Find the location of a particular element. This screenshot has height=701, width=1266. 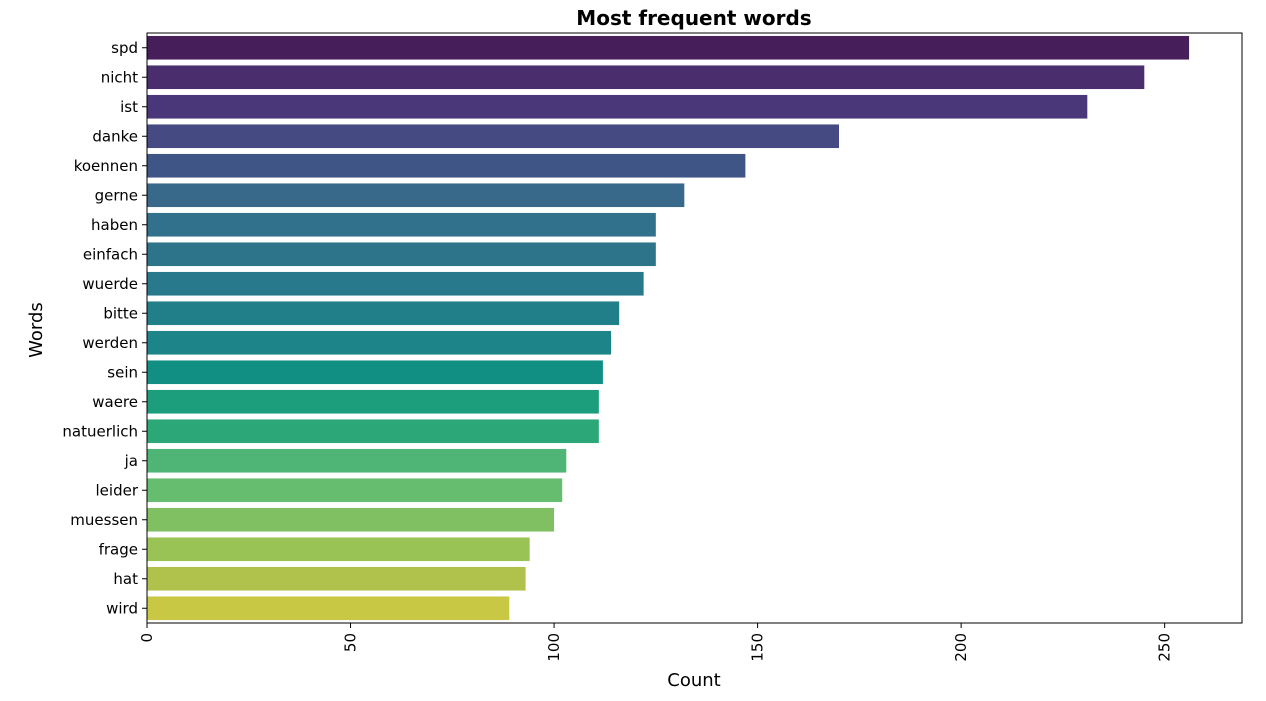

bar-nicht is located at coordinates (646, 77).